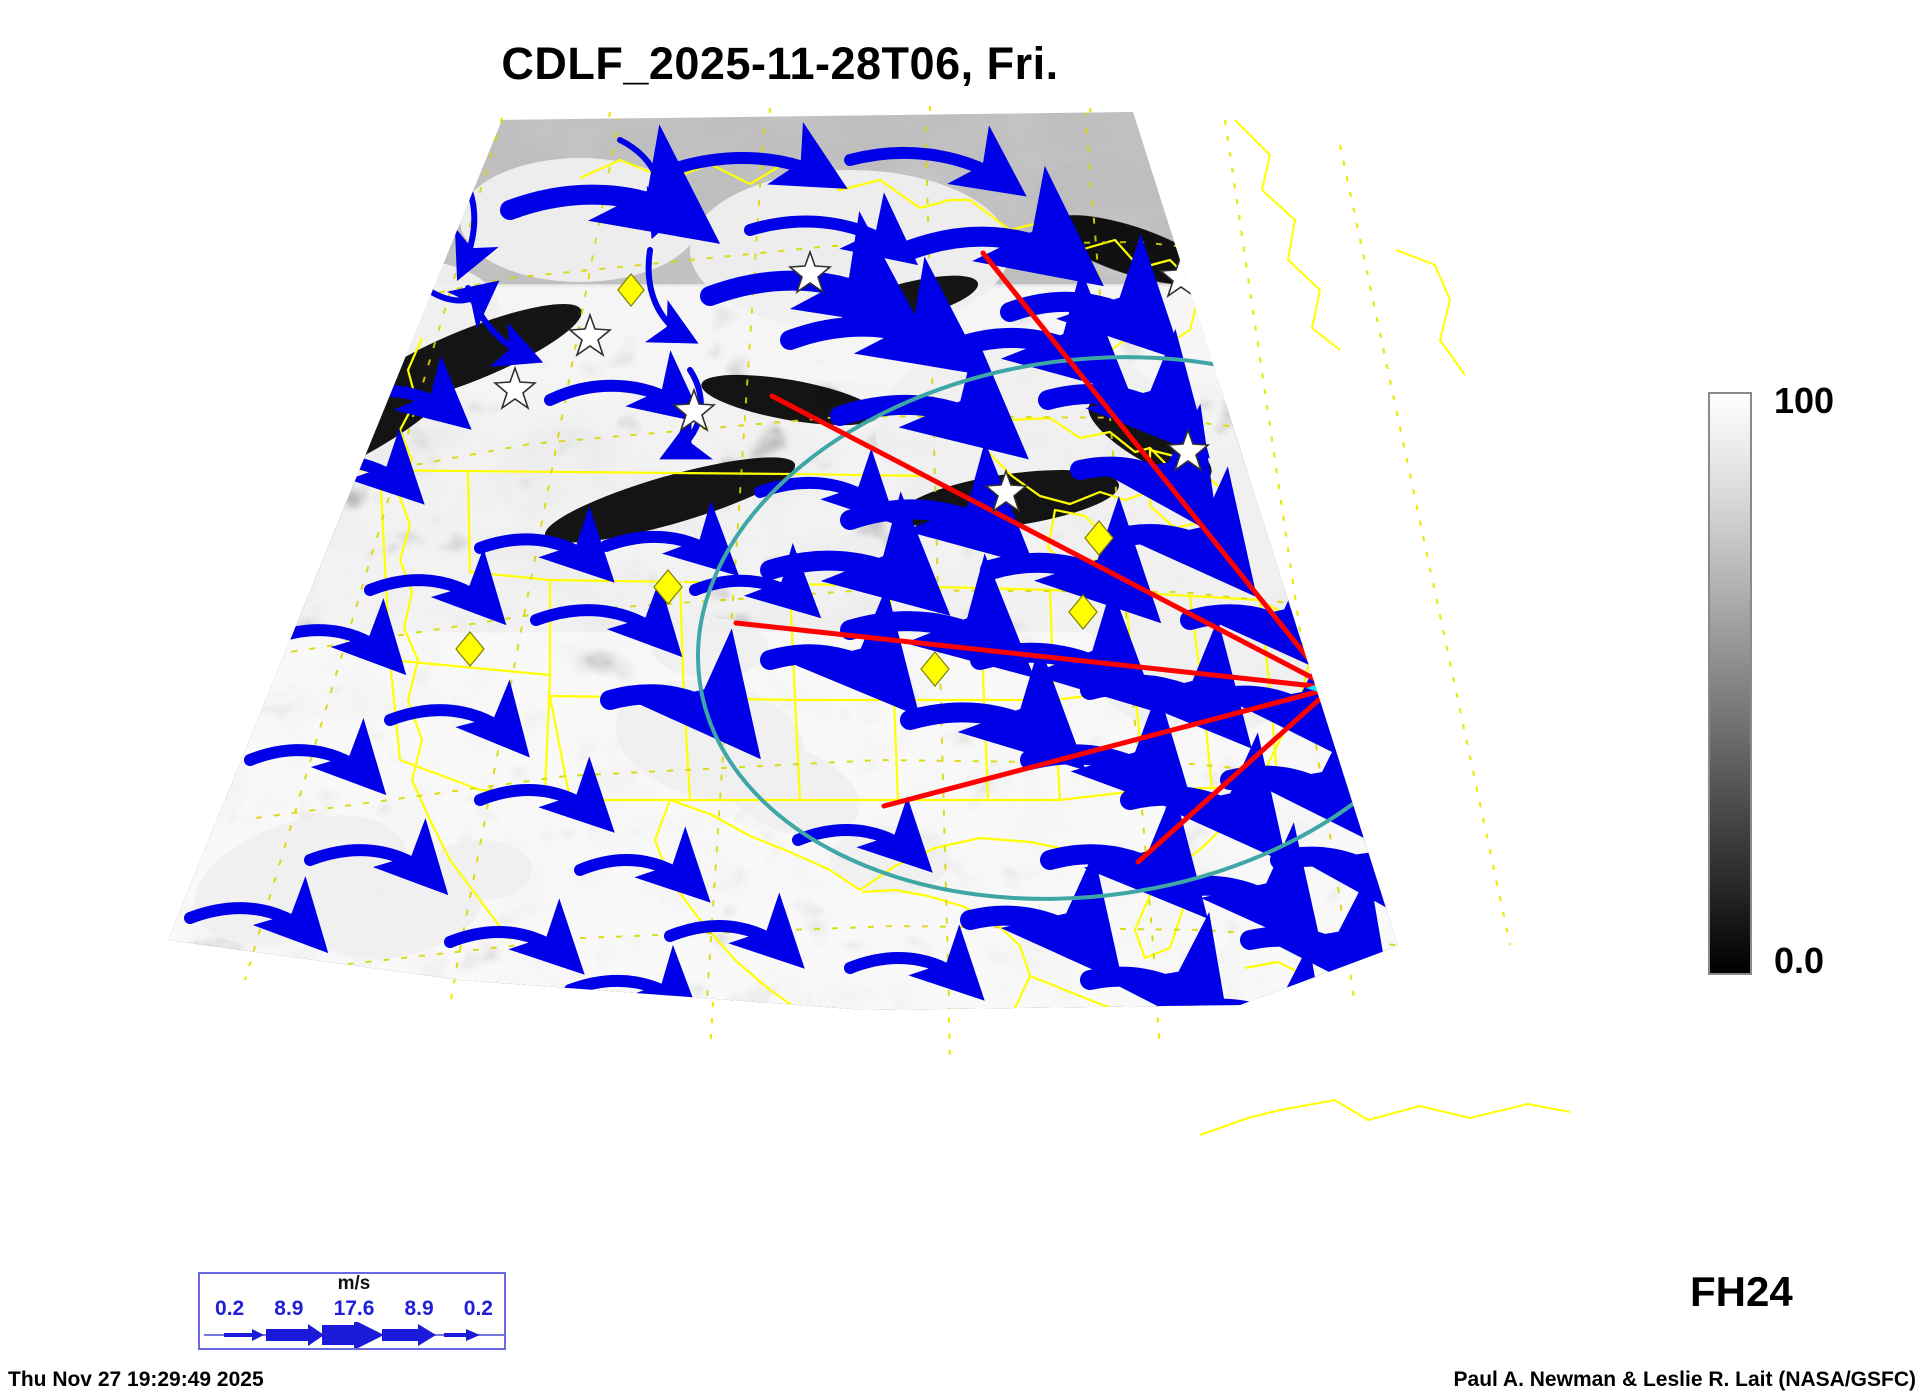 The height and width of the screenshot is (1394, 1926). I want to click on colorbar: 100 0.0, so click(1800, 690).